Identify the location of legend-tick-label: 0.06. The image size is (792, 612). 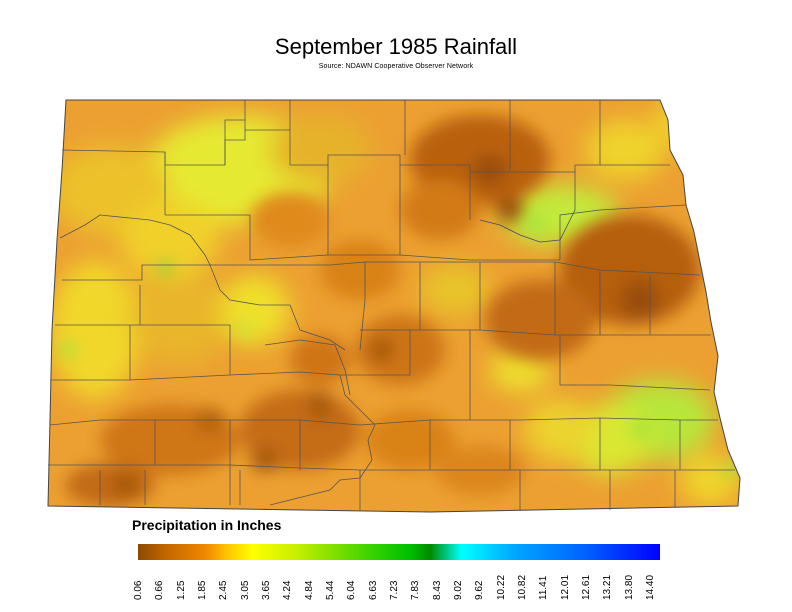
(139, 584).